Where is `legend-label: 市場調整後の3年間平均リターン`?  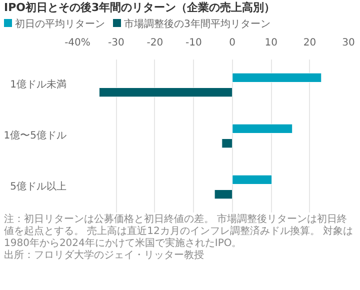 legend-label: 市場調整後の3年間平均リターン is located at coordinates (196, 24).